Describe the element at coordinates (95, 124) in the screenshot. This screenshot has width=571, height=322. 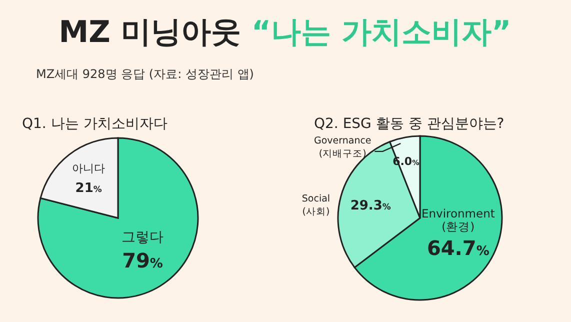
I see `chart-title: Q1. 나는 가치소비자다` at that location.